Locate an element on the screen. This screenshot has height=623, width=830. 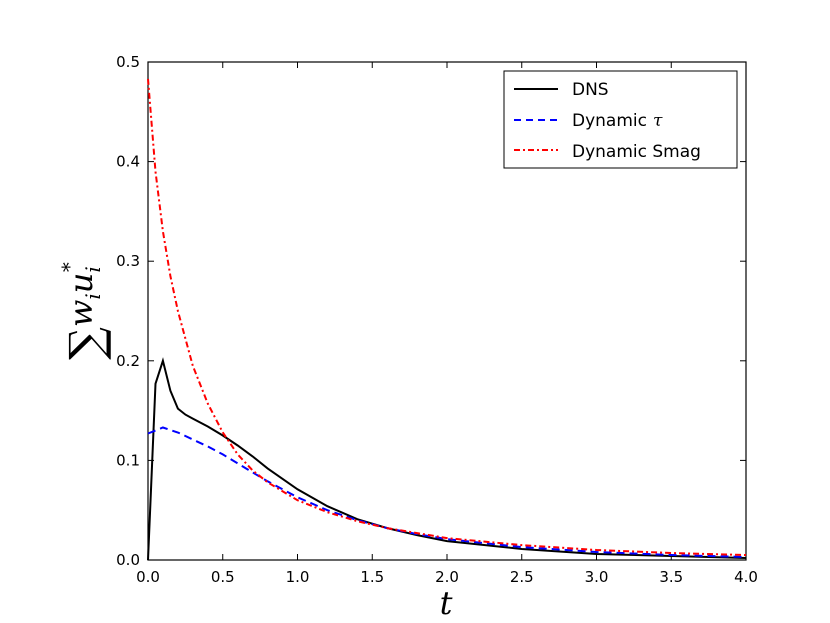
x-tick-label: 4.0 is located at coordinates (746, 577).